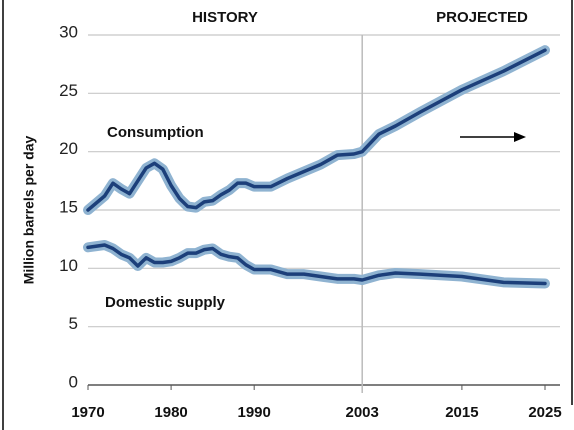 The height and width of the screenshot is (430, 574). I want to click on projected-label: PROJECTED, so click(482, 17).